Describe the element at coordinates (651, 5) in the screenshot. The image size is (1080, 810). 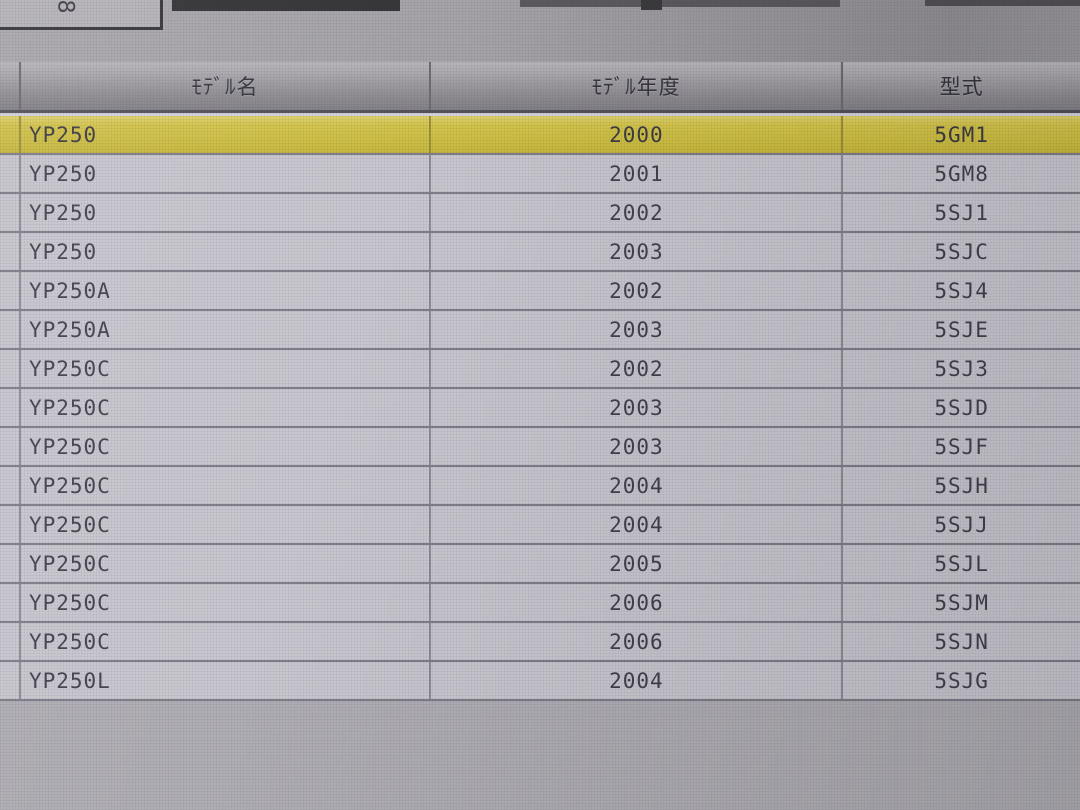
I see `cutoff-dark-notch` at that location.